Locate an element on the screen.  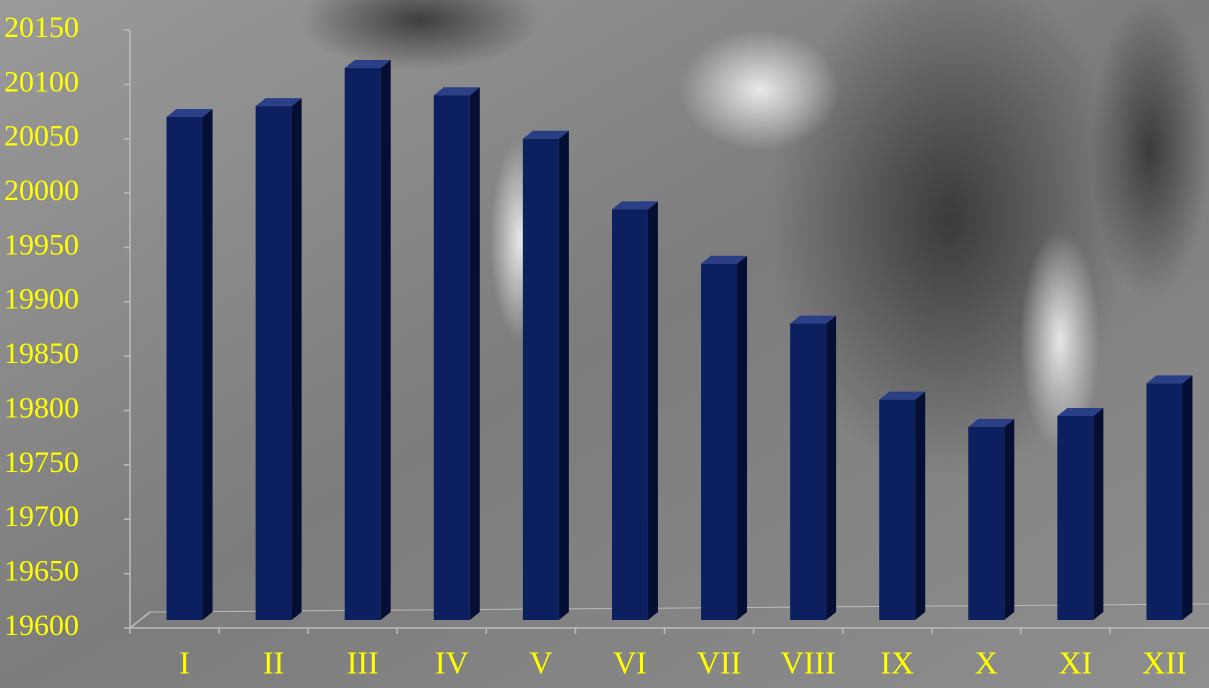
x-tick-label: IV is located at coordinates (452, 662).